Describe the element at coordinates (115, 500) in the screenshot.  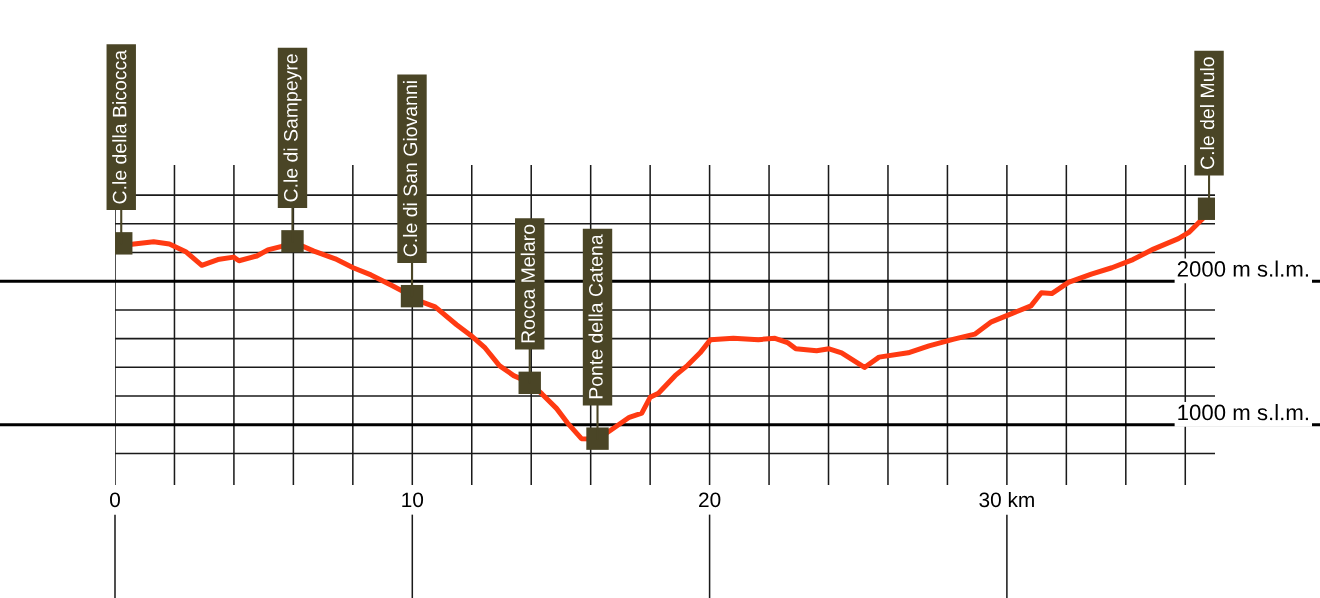
I see `x-tick-label: 0` at that location.